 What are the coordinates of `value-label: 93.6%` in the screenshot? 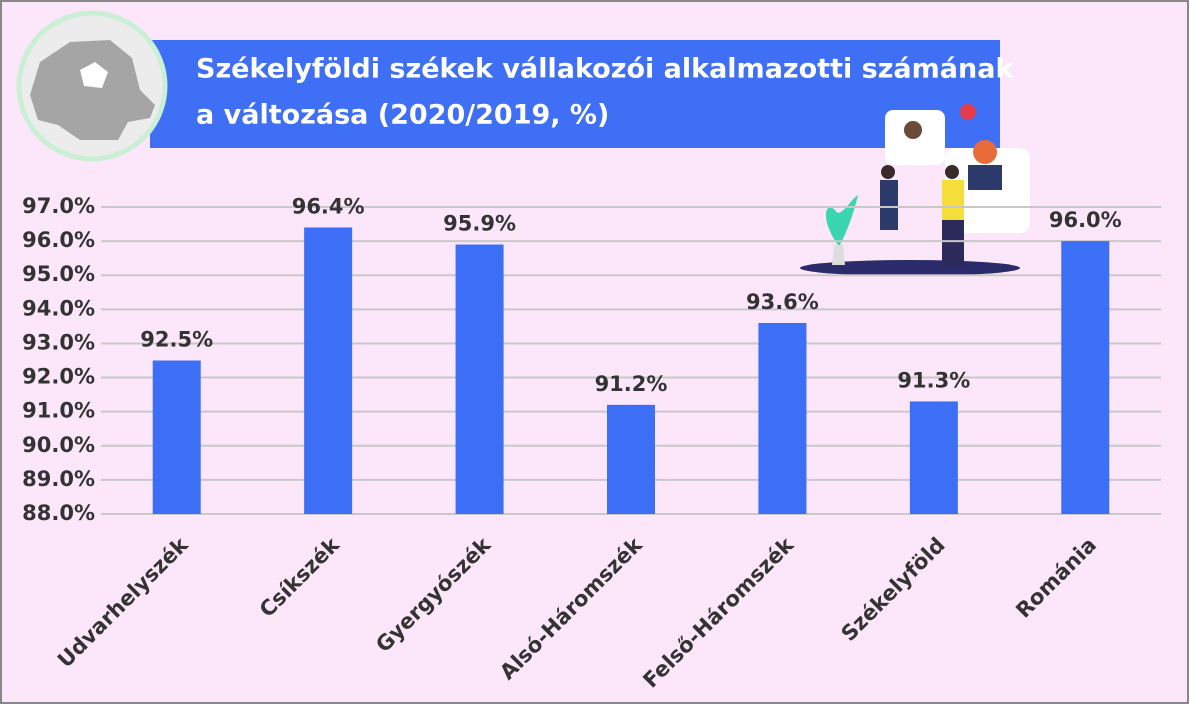 It's located at (782, 302).